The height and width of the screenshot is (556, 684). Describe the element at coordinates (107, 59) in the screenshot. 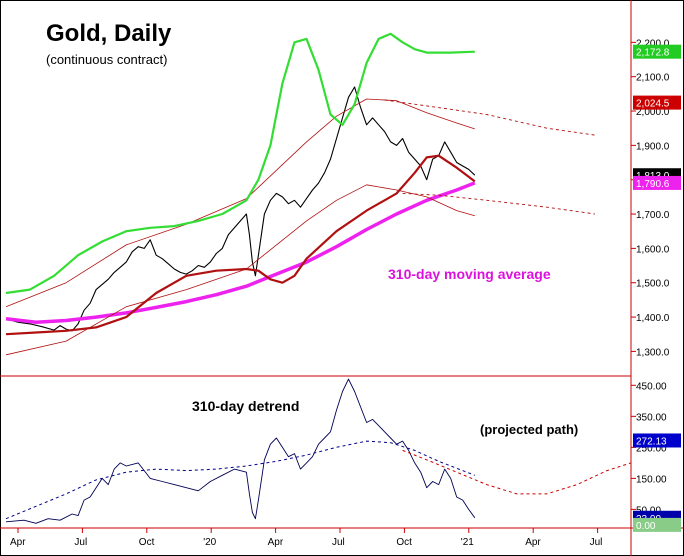

I see `chart-subtitle: (continuous contract)` at that location.